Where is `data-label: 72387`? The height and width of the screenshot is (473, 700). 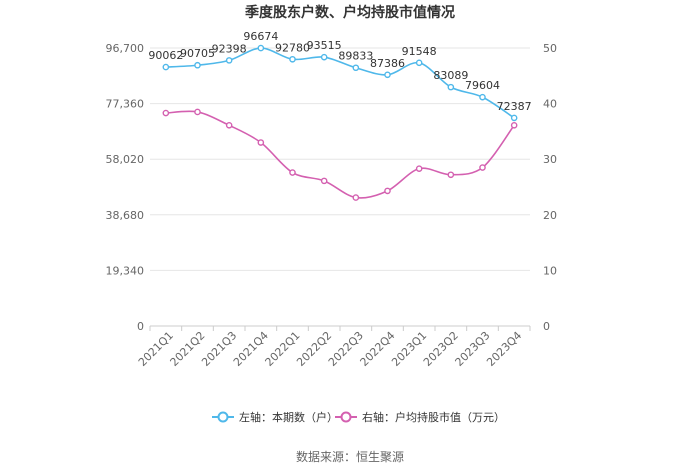
data-label: 72387 is located at coordinates (514, 106).